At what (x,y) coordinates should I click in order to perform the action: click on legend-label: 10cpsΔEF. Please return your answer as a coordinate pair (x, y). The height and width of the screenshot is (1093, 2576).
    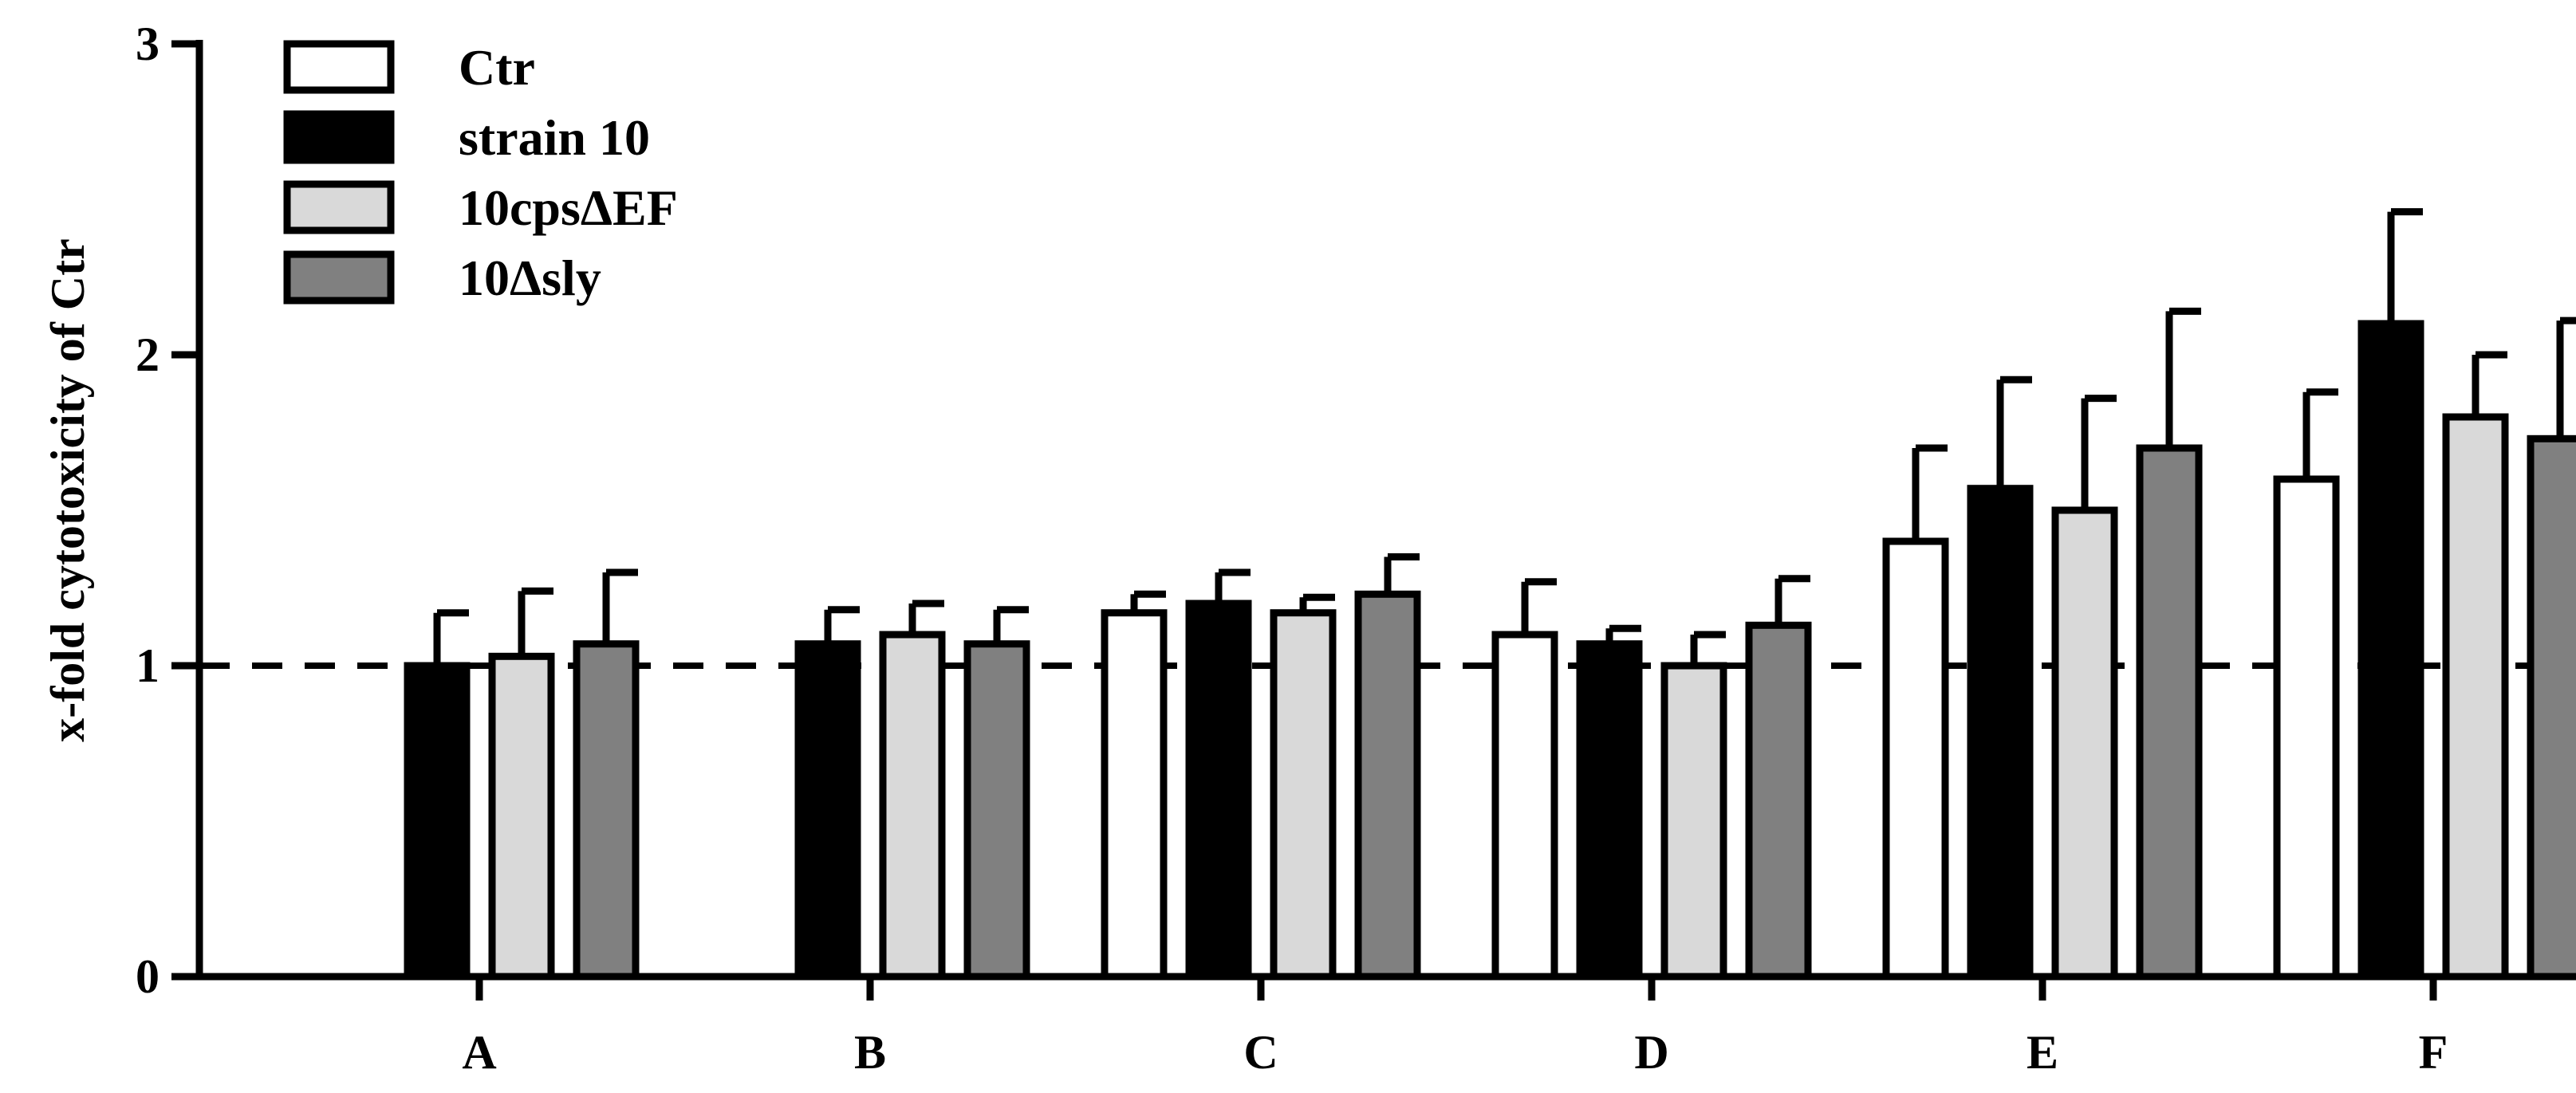
    Looking at the image, I should click on (568, 208).